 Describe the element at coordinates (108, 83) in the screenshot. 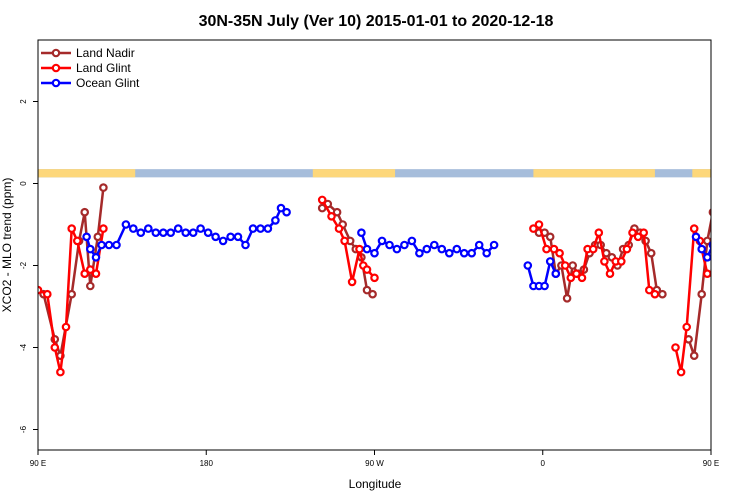

I see `legend-label: Ocean Glint` at that location.